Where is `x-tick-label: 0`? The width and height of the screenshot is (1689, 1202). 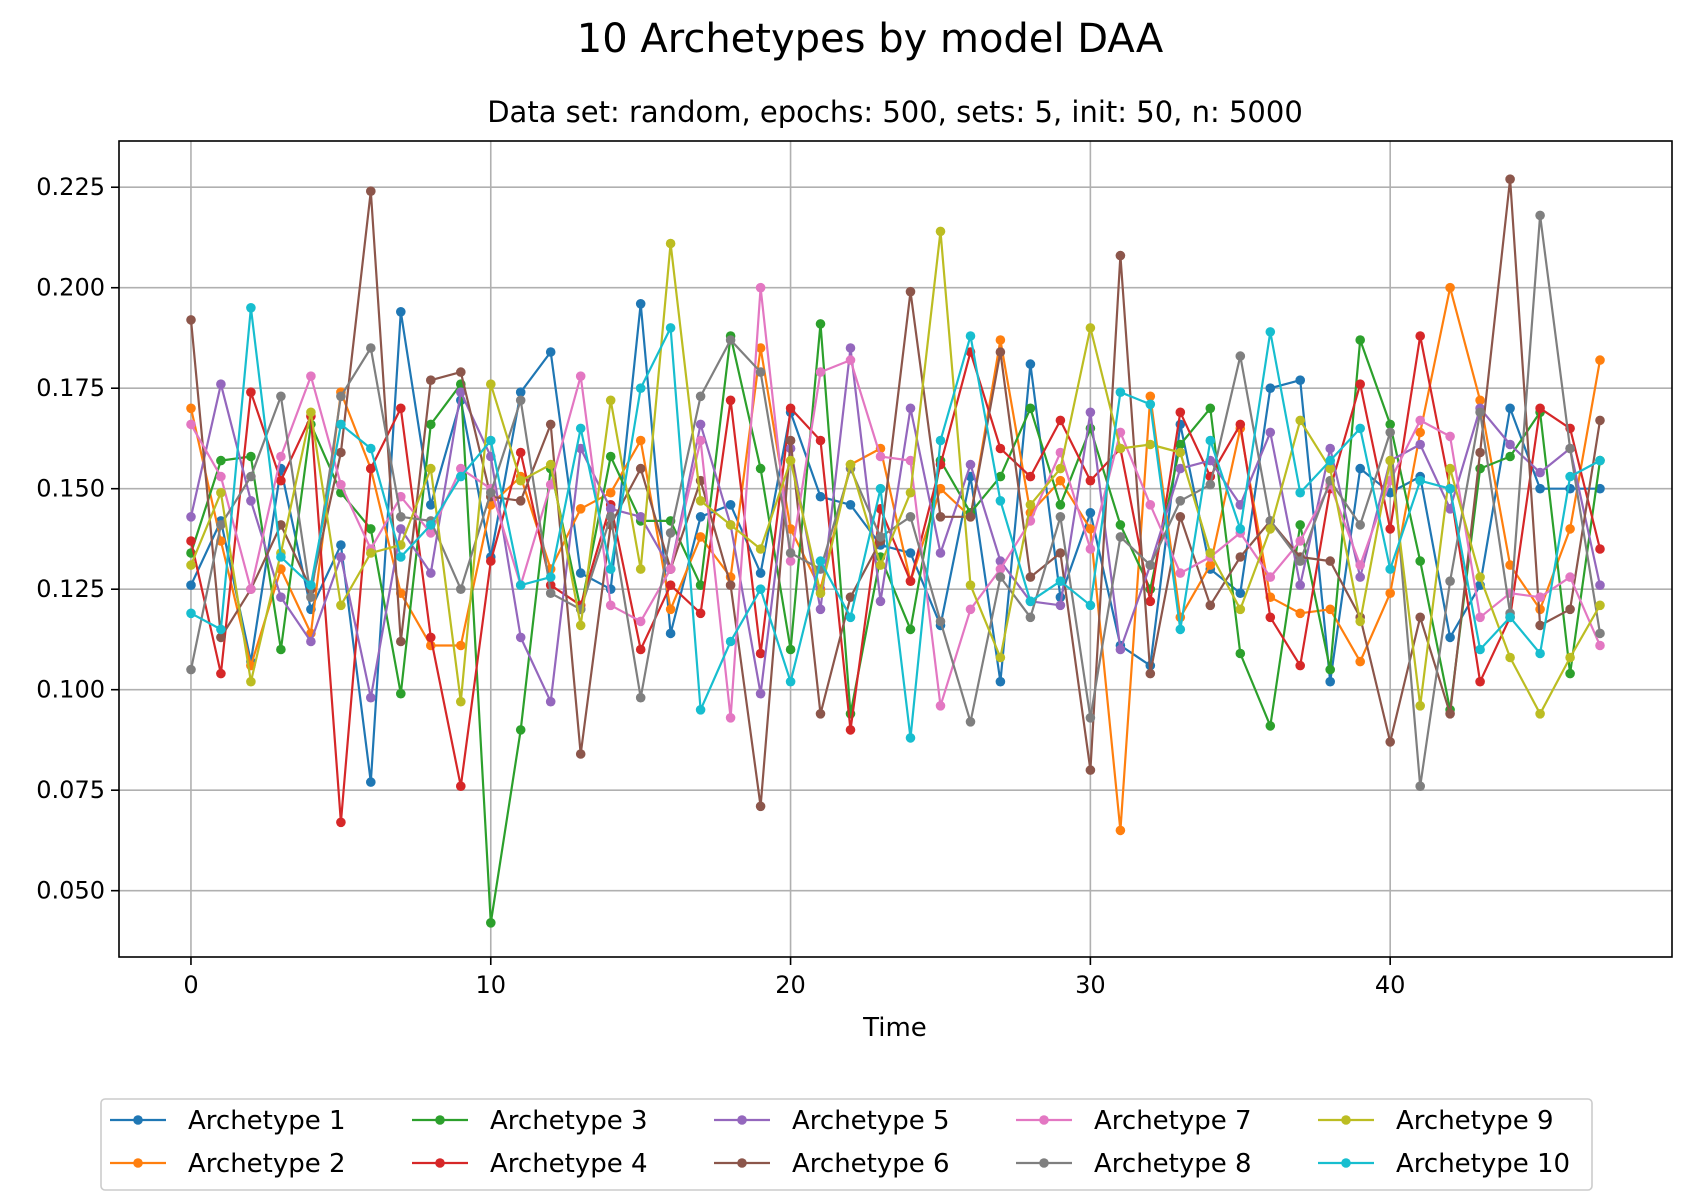
x-tick-label: 0 is located at coordinates (190, 985).